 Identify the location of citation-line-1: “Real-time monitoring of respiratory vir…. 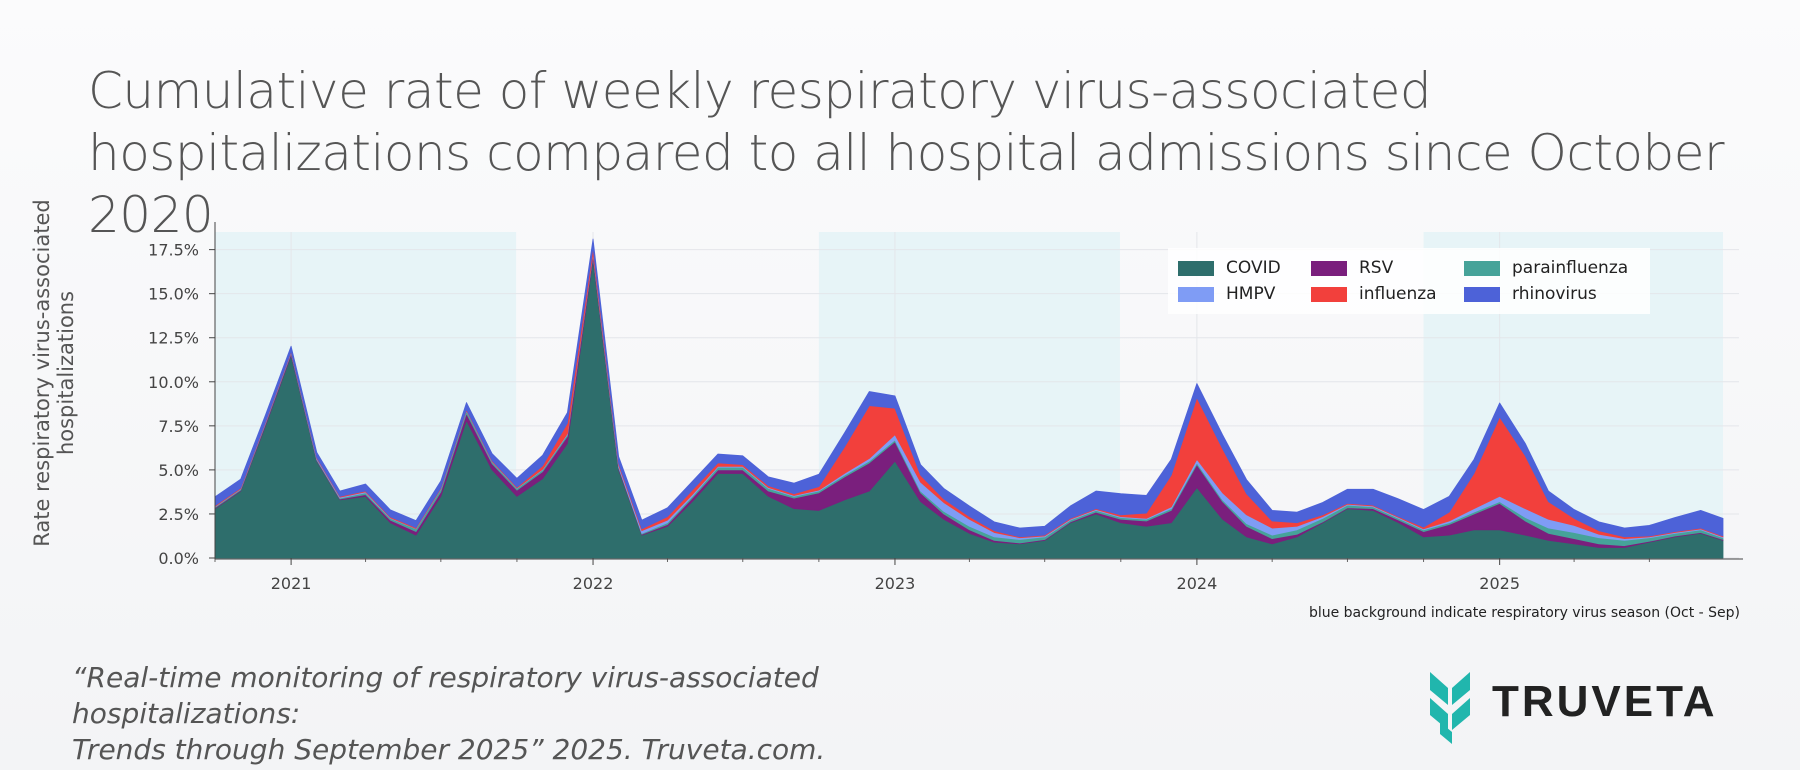
(445, 695).